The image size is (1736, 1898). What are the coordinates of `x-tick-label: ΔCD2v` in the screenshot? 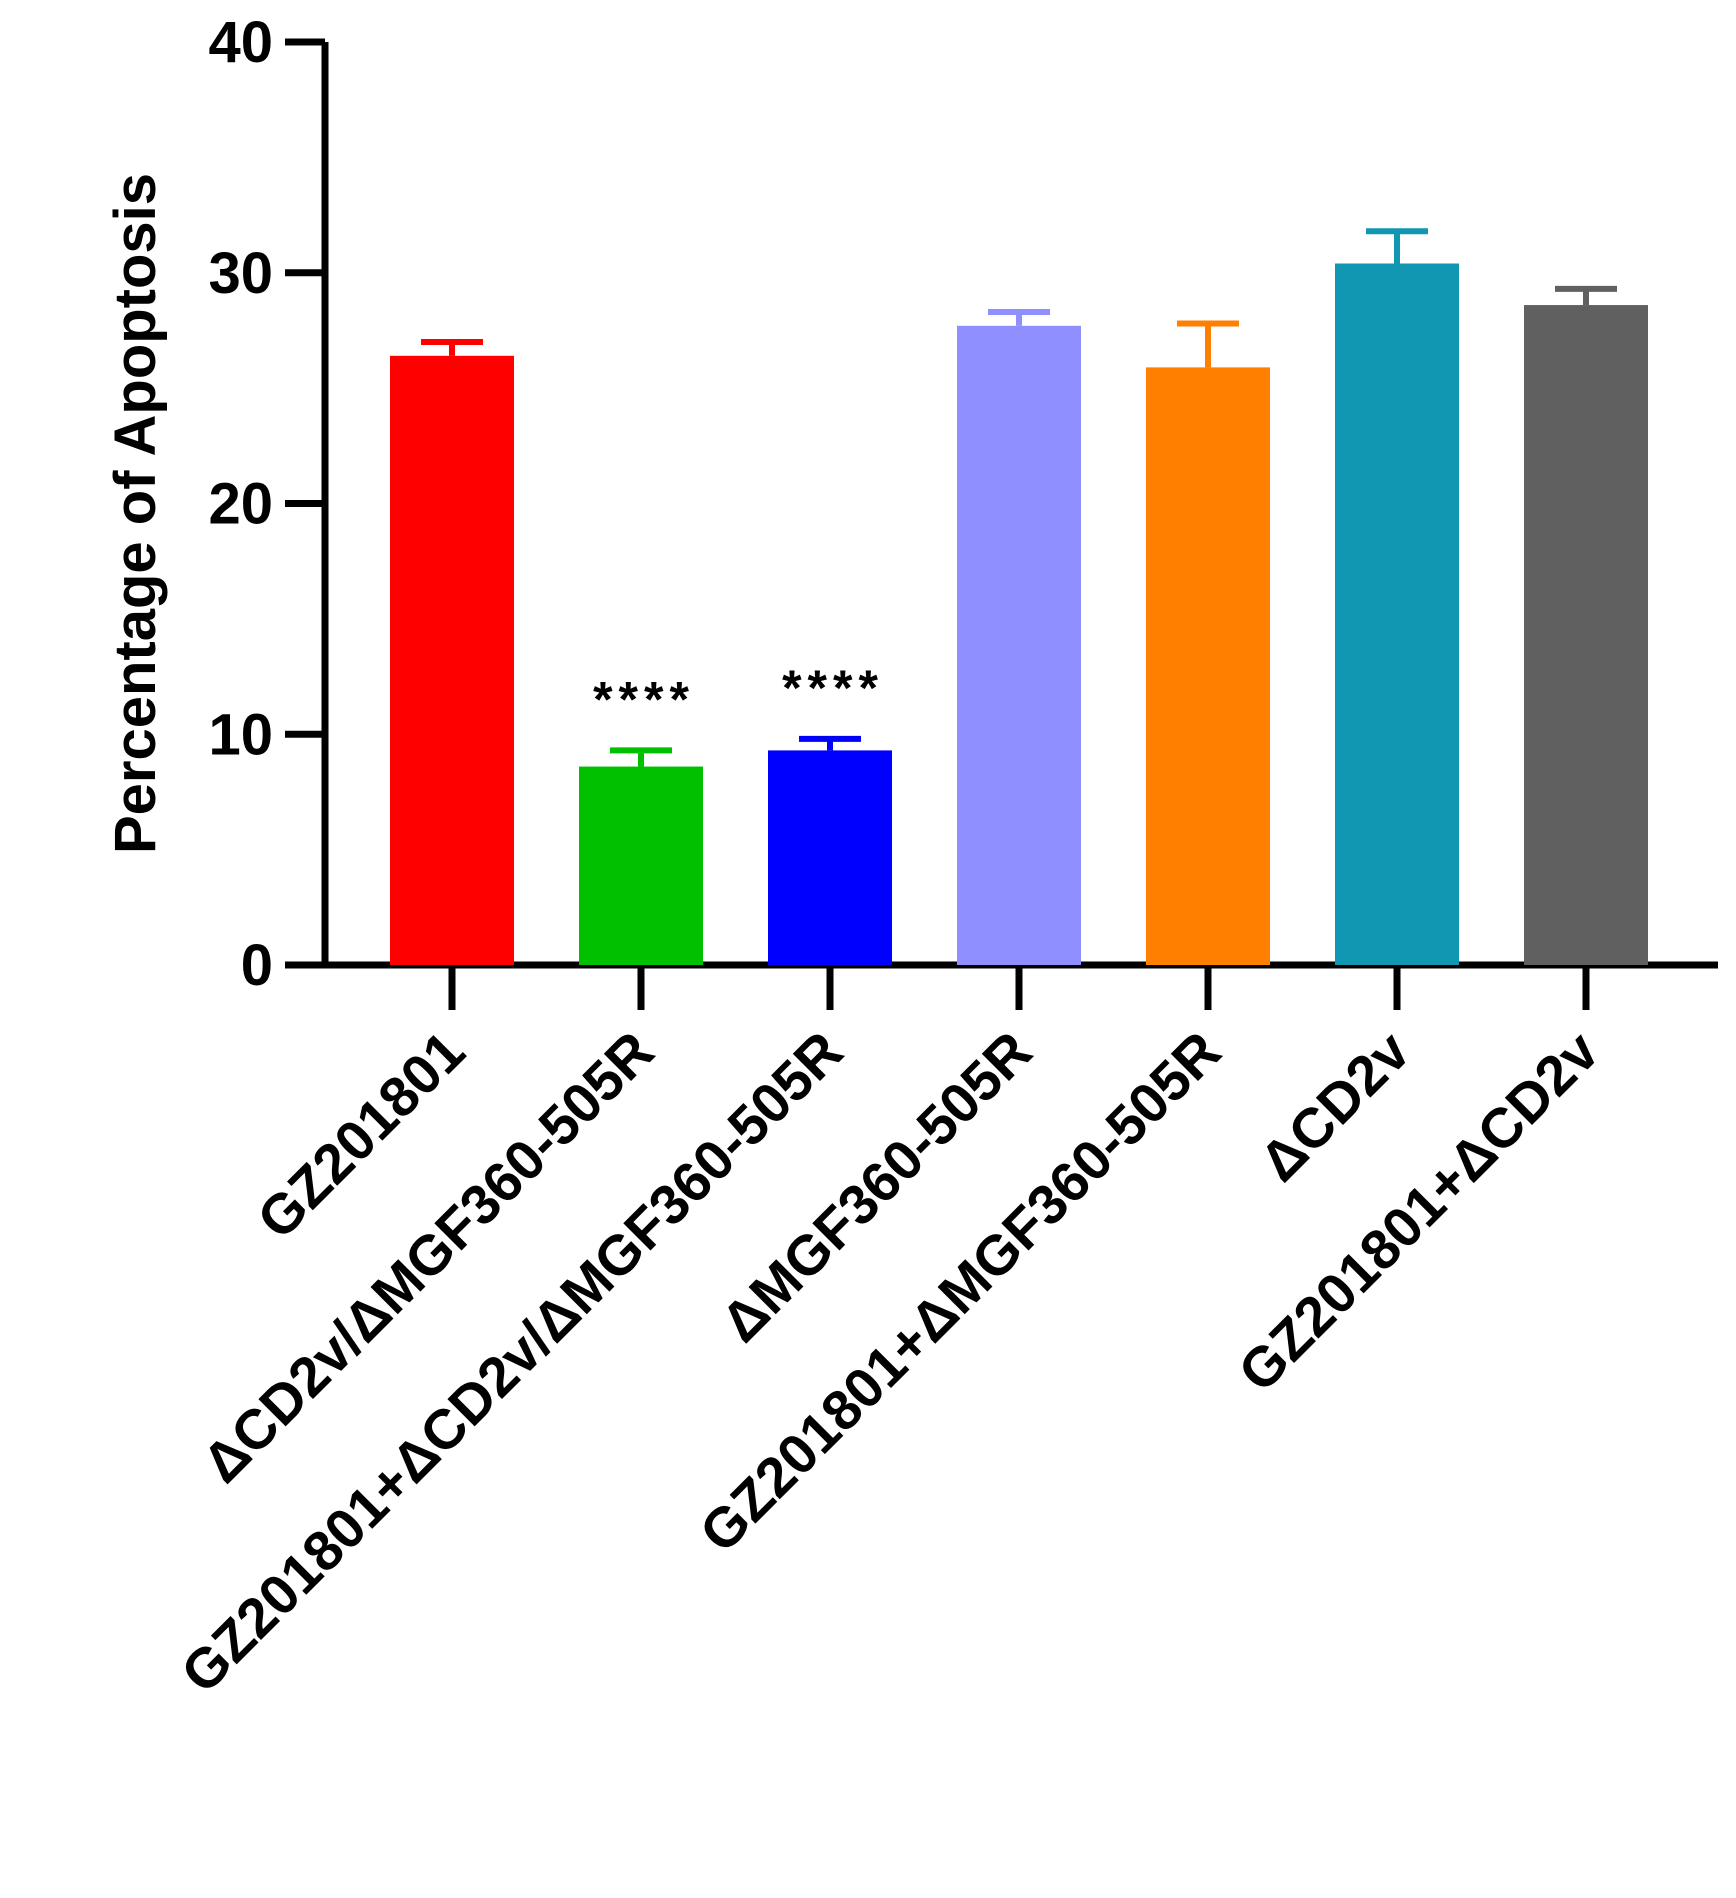 It's located at (1334, 1106).